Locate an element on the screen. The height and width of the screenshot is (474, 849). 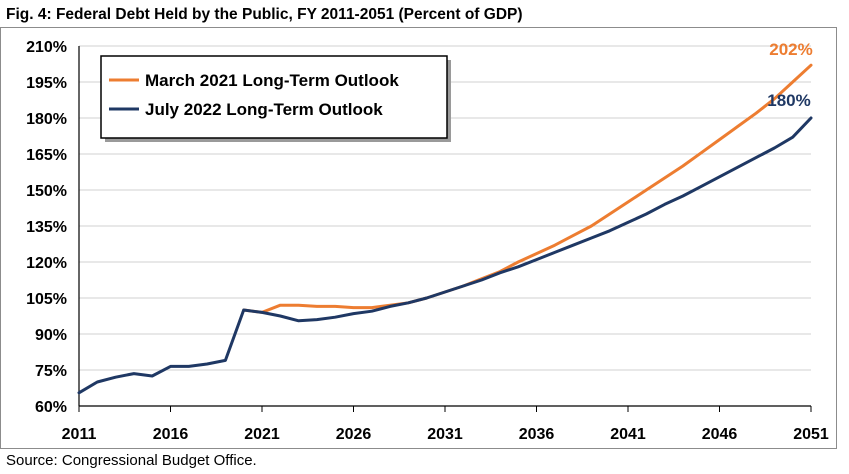
x-tick-label: 2031 is located at coordinates (445, 434).